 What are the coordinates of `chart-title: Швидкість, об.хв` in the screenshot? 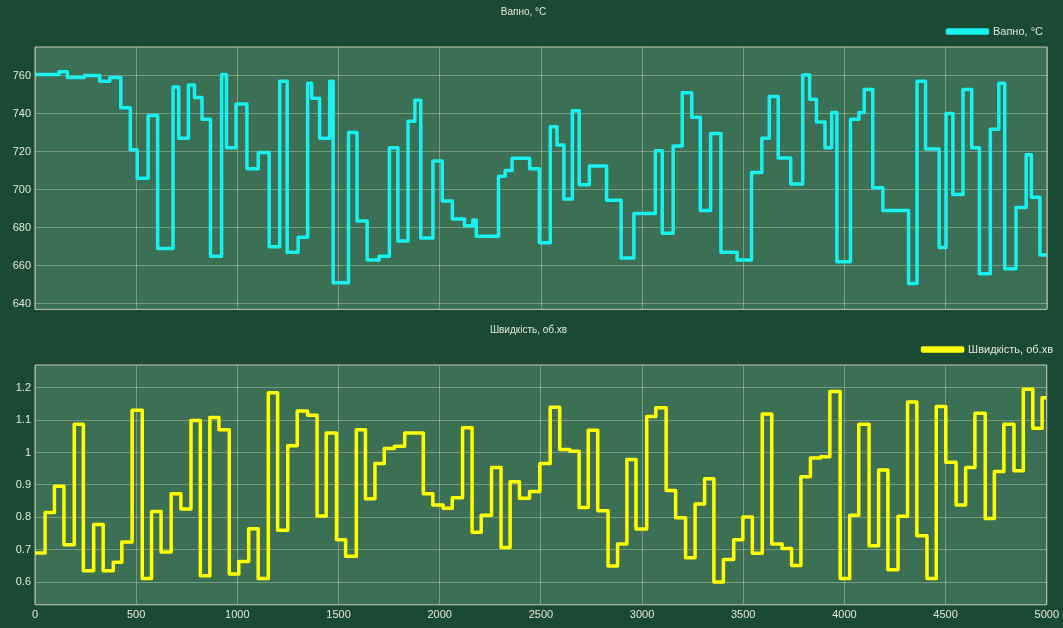 It's located at (528, 329).